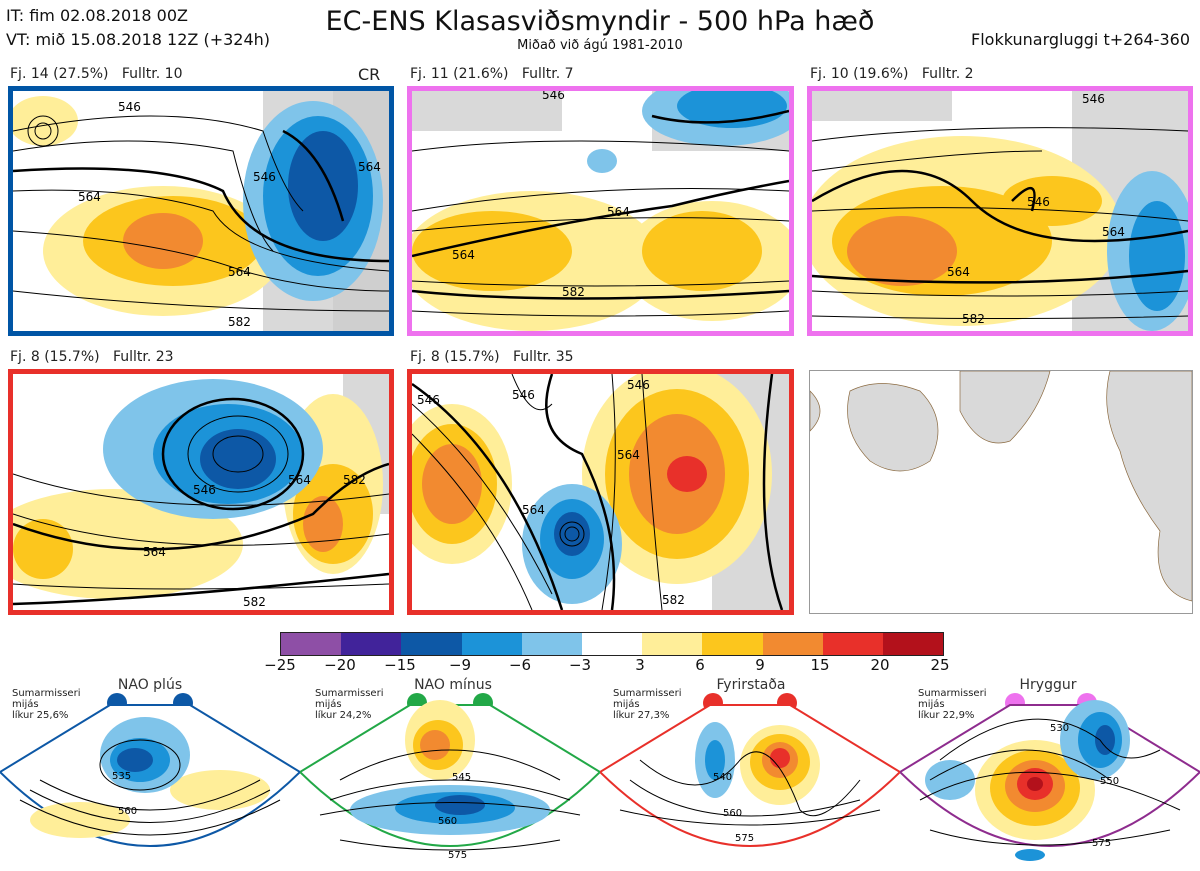 The width and height of the screenshot is (1200, 871). What do you see at coordinates (1059, 728) in the screenshot?
I see `contour-label: 530` at bounding box center [1059, 728].